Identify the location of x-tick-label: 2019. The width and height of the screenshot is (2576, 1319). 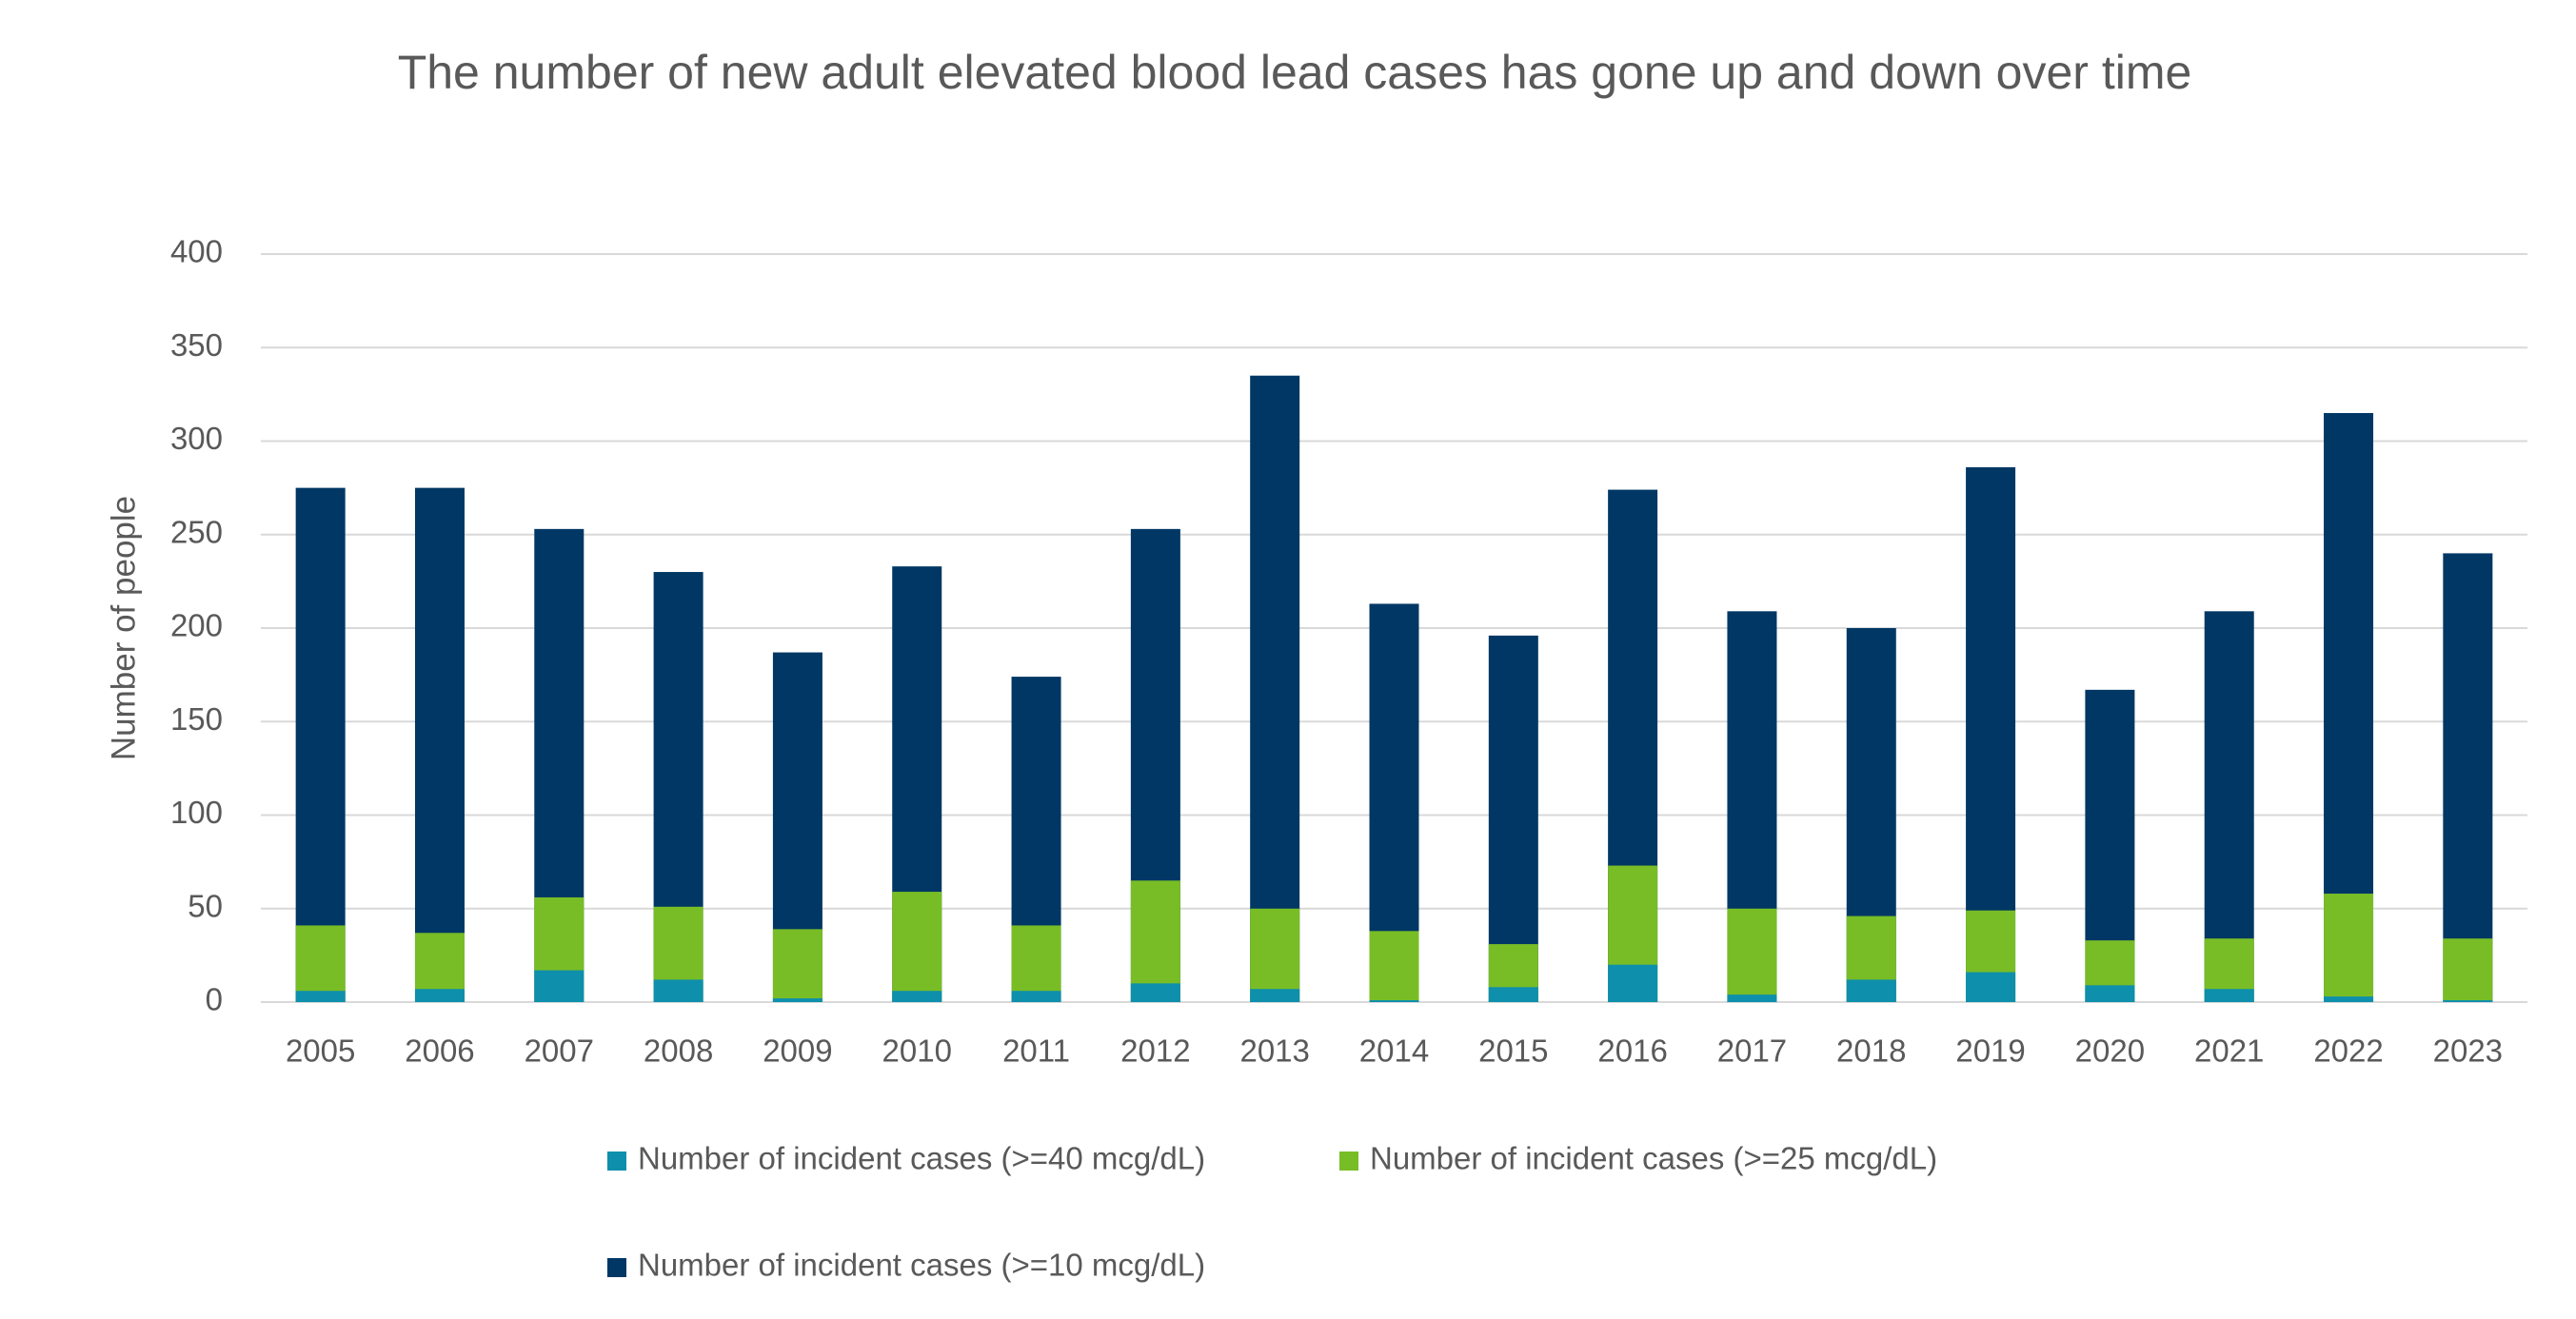
(1990, 1051).